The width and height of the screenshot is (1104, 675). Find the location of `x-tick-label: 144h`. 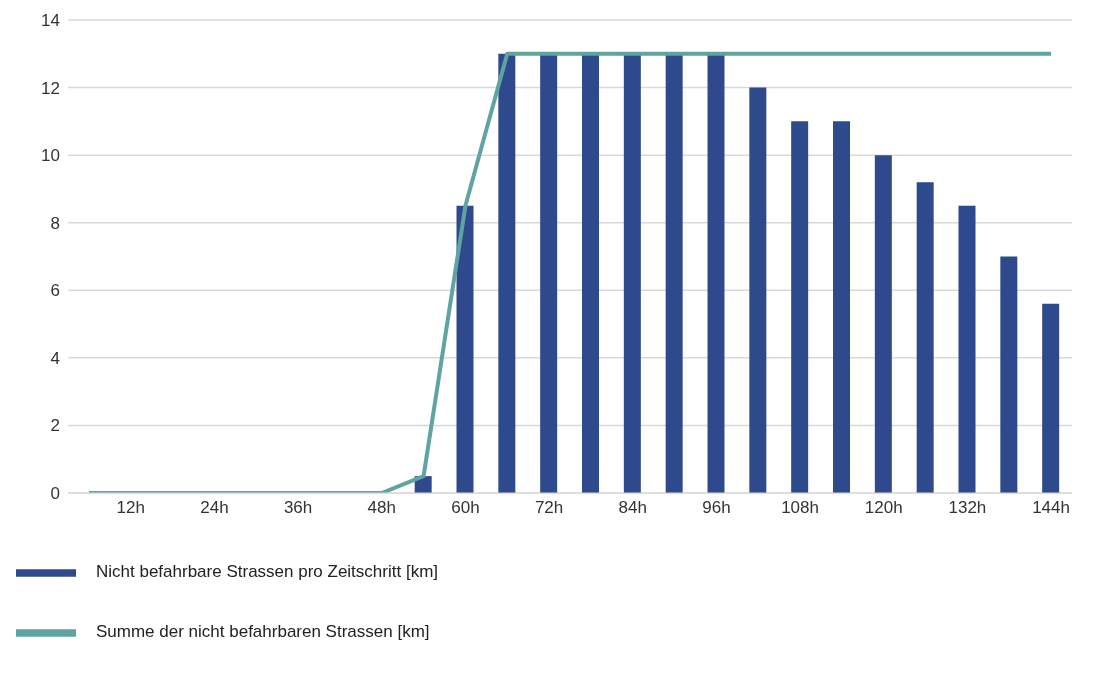

x-tick-label: 144h is located at coordinates (1051, 508).